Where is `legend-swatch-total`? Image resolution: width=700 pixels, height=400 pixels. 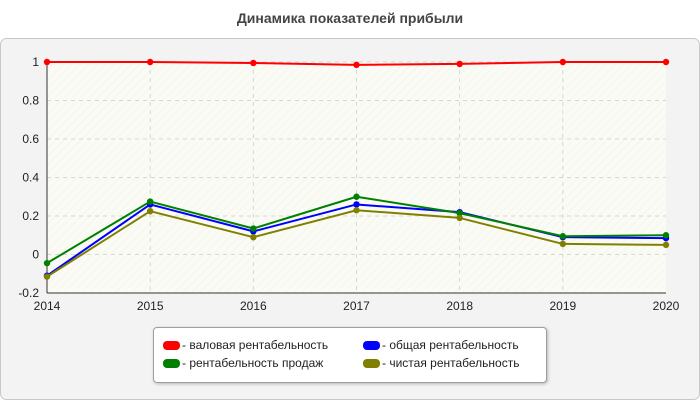 legend-swatch-total is located at coordinates (371, 345).